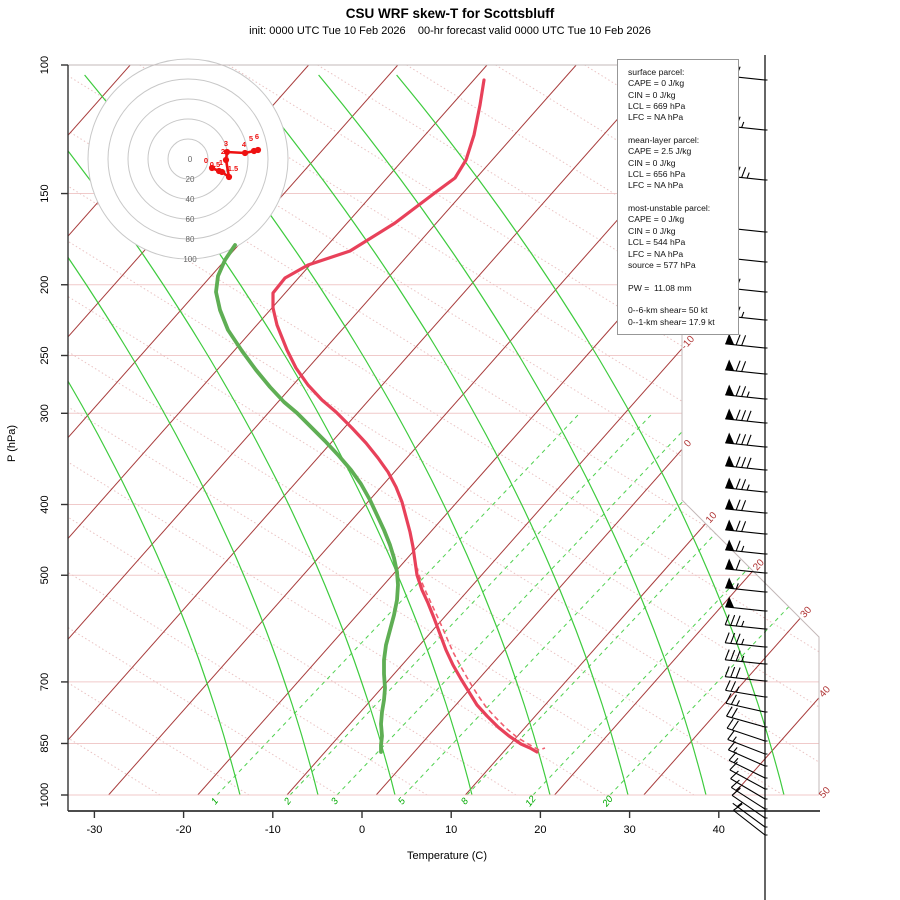 This screenshot has height=900, width=900. What do you see at coordinates (657, 106) in the screenshot?
I see `info-line: LCL = 669 hPa` at bounding box center [657, 106].